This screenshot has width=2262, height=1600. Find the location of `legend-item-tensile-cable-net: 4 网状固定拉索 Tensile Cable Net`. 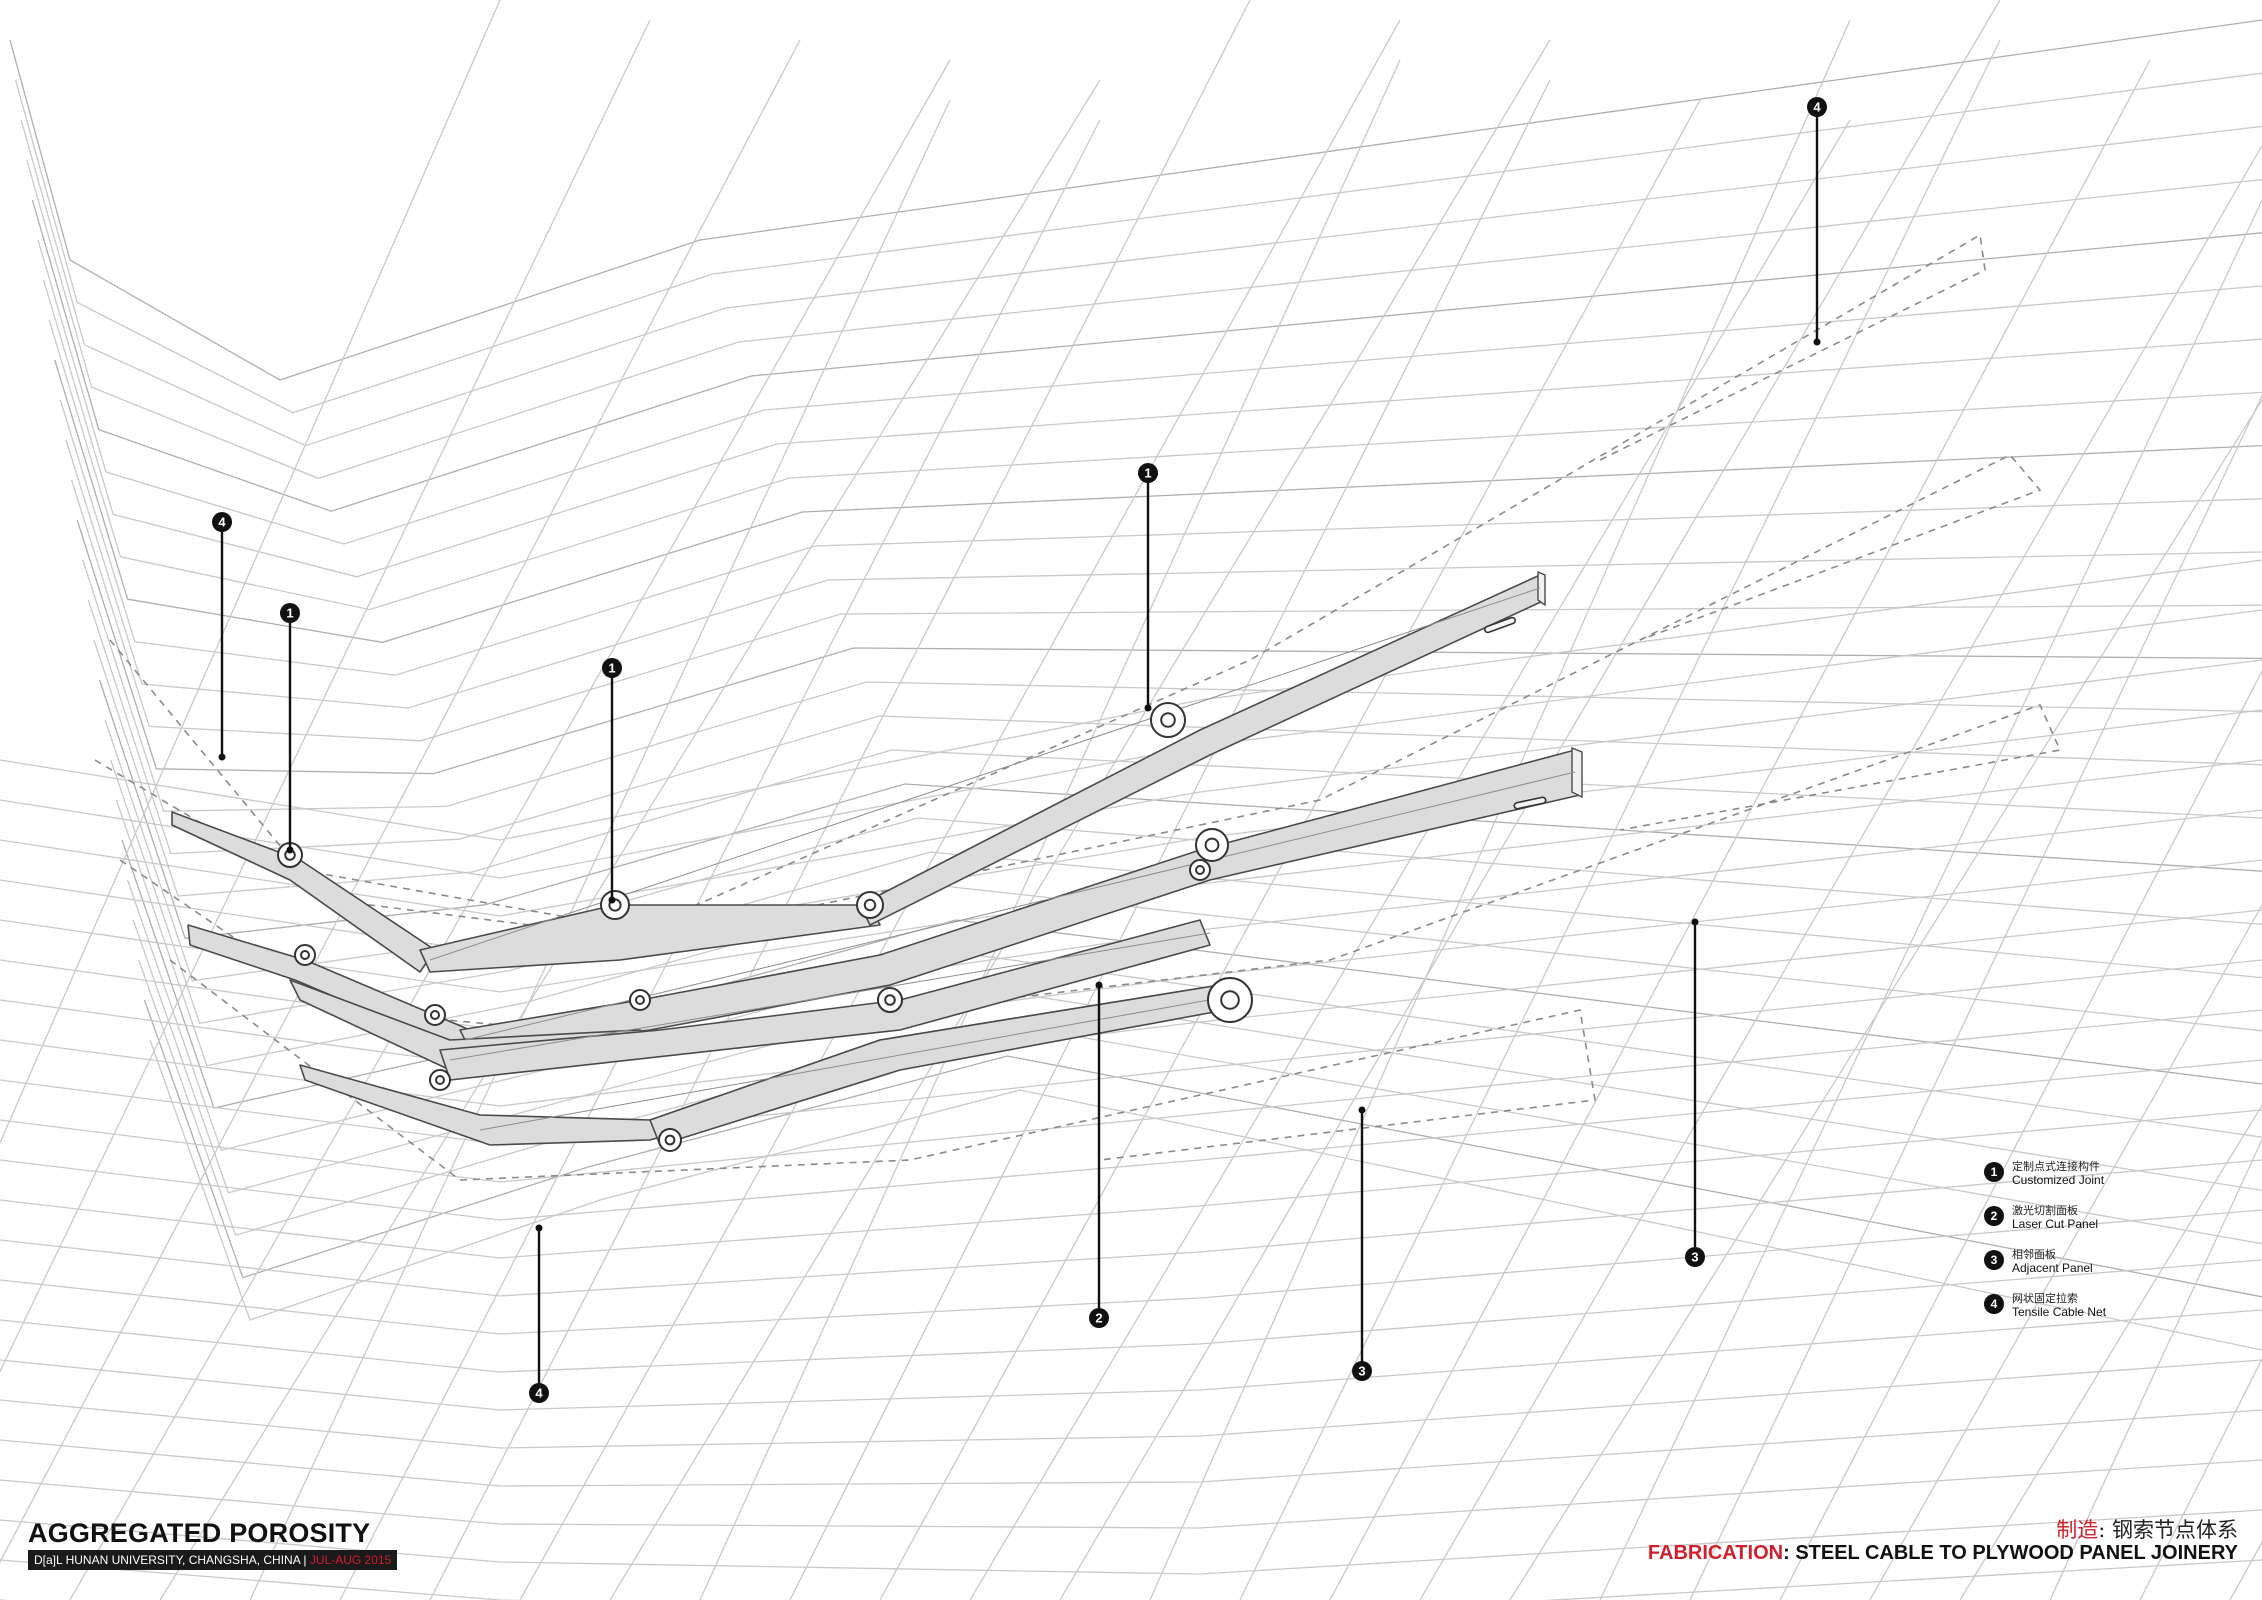

legend-item-tensile-cable-net: 4 网状固定拉索 Tensile Cable Net is located at coordinates (2104, 1312).